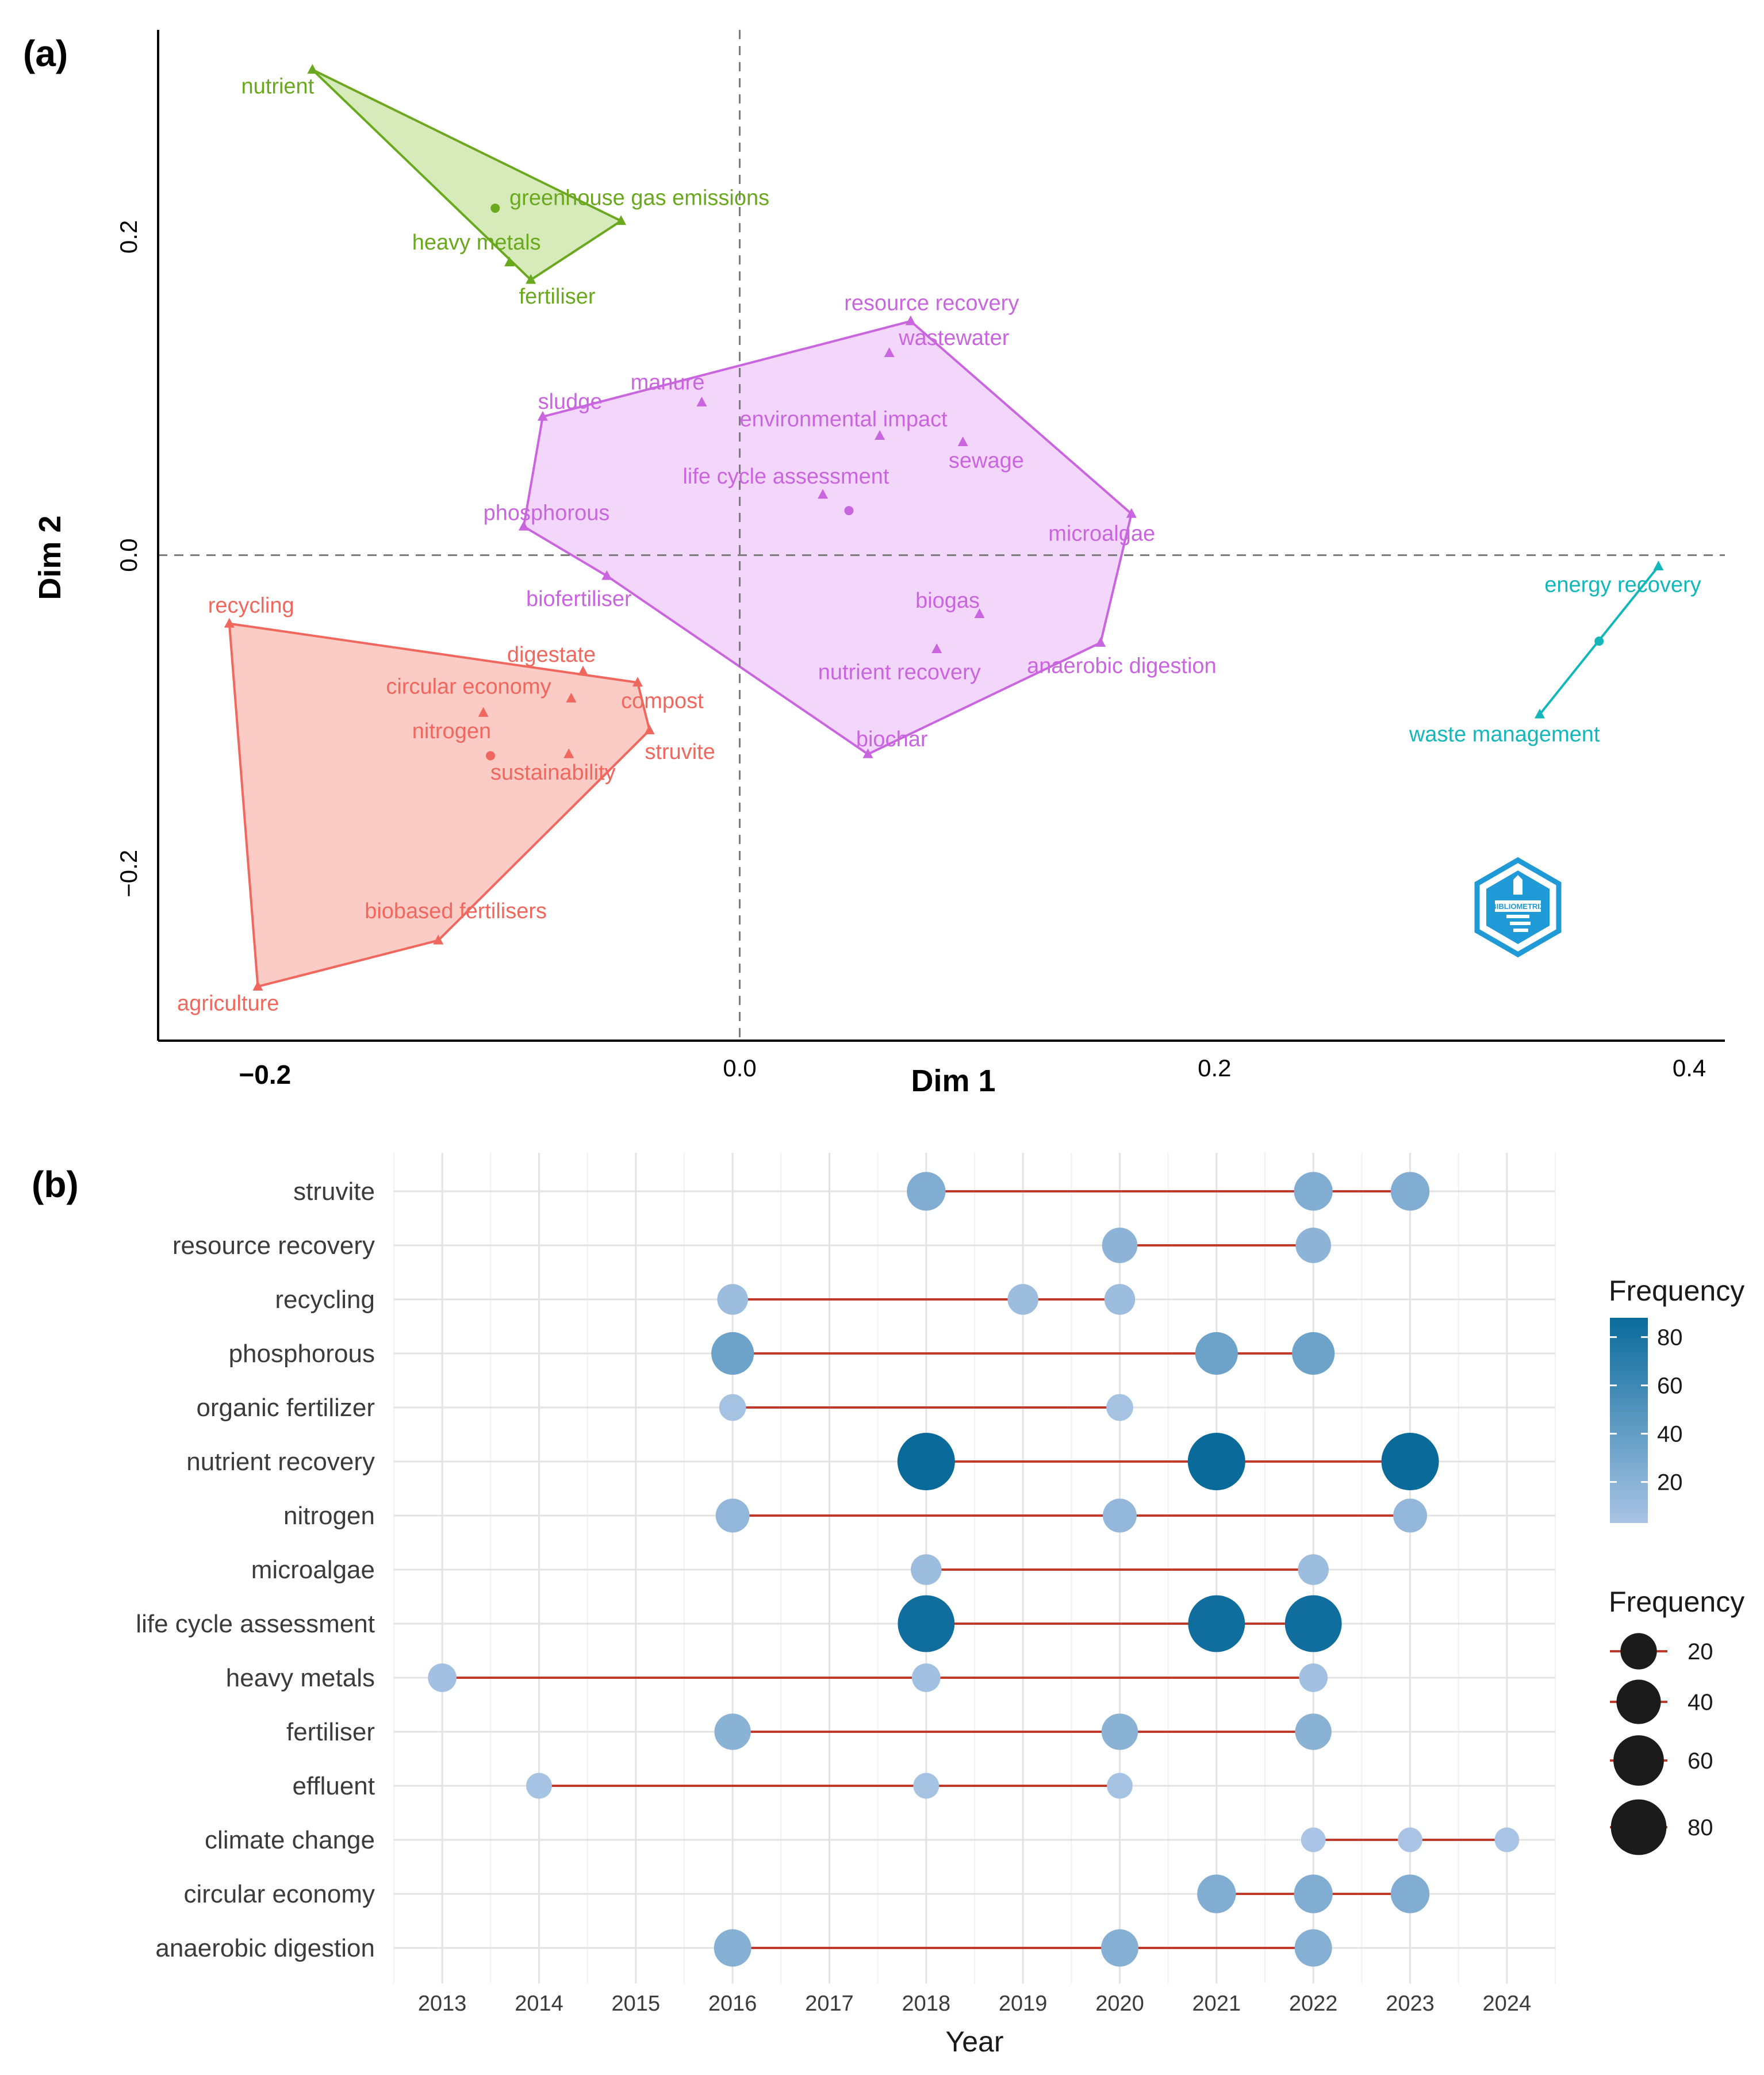  I want to click on size-legend-keys: 20 40 60 80, so click(1662, 1744).